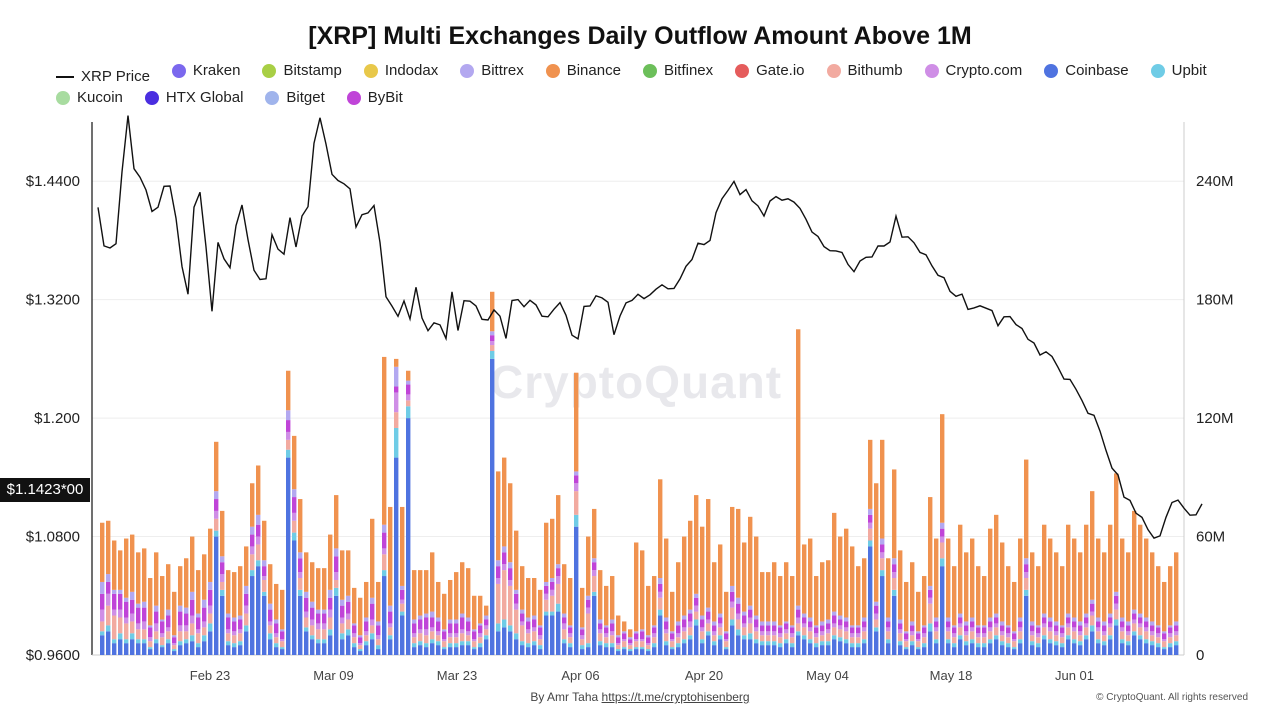 This screenshot has width=1280, height=720. What do you see at coordinates (302, 70) in the screenshot?
I see `legend-item-bitstamp: Bitstamp` at bounding box center [302, 70].